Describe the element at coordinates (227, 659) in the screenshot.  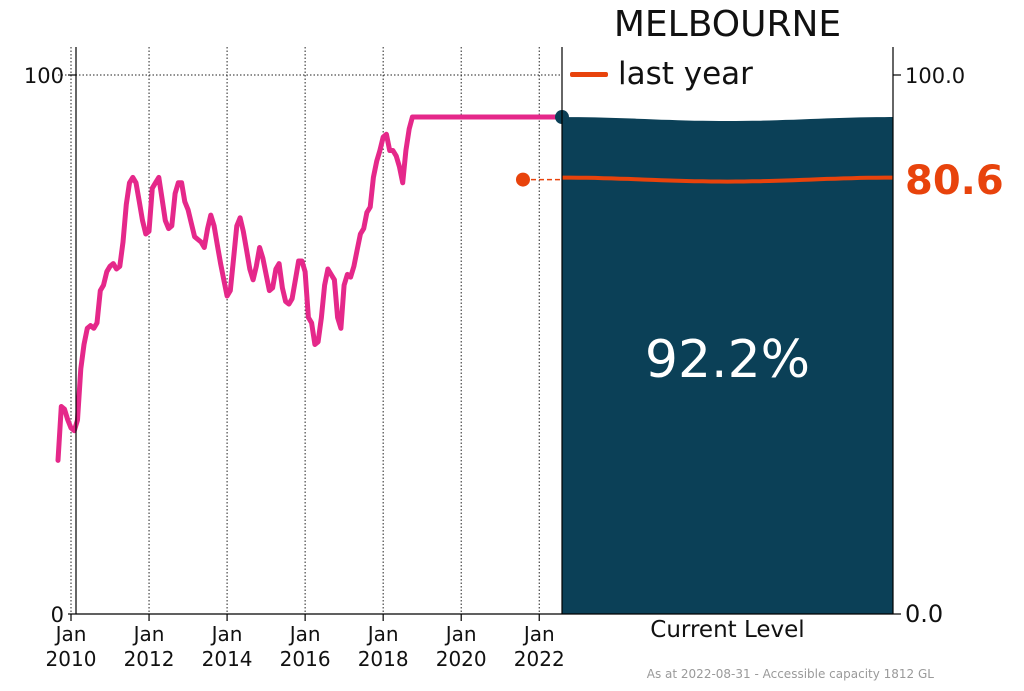
I see `x-tick-label-bottom-2: 2014` at that location.